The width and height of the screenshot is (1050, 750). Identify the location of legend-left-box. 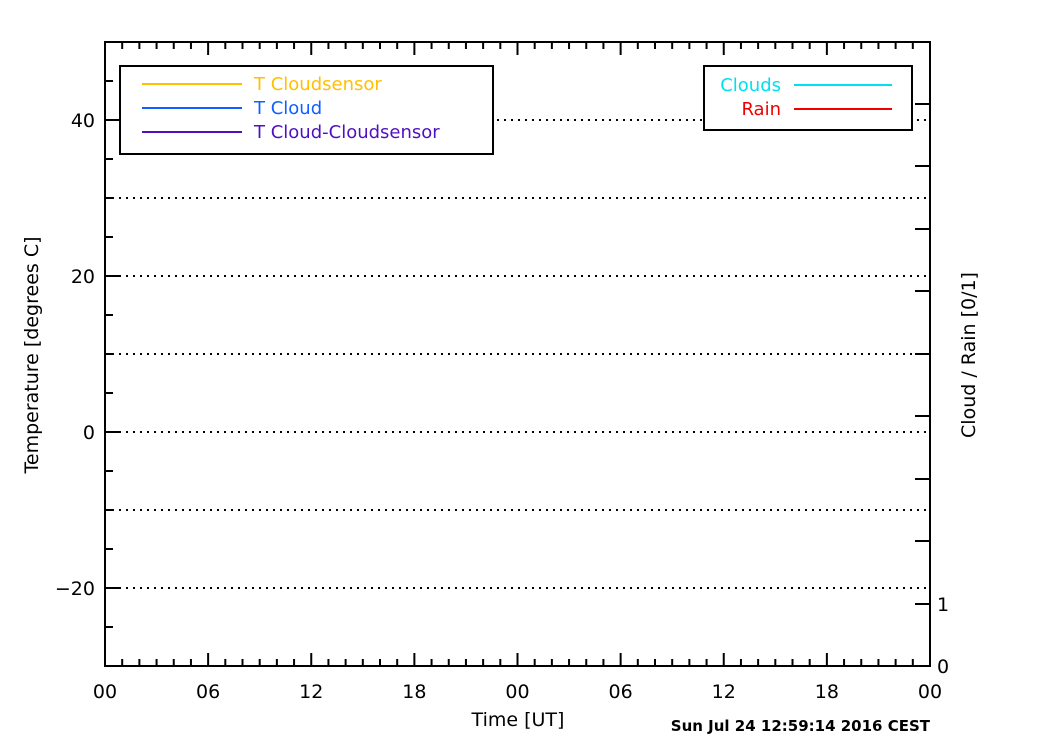
(306, 110).